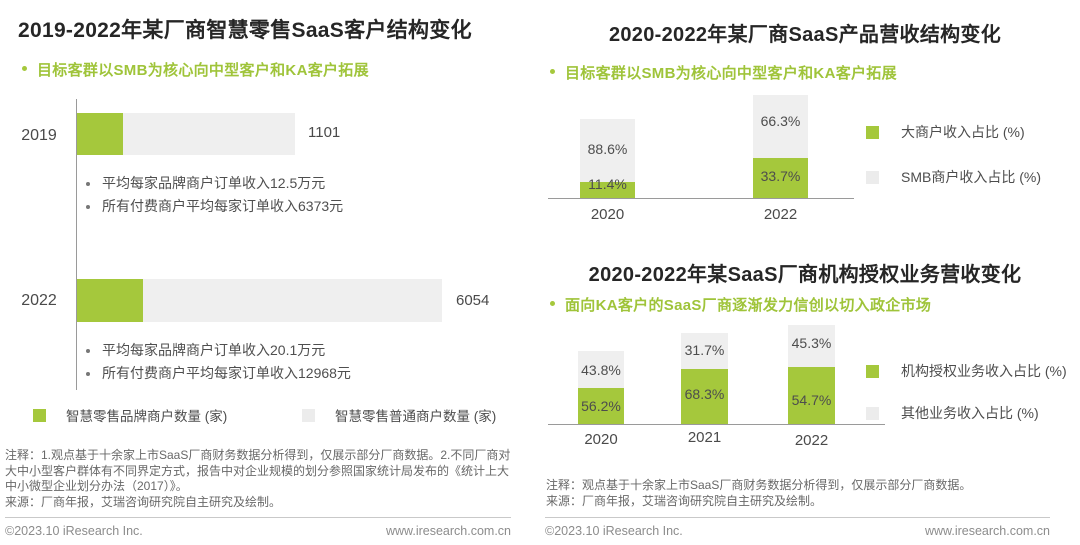 This screenshot has height=545, width=1080. I want to click on license-2020-other-segment, so click(601, 369).